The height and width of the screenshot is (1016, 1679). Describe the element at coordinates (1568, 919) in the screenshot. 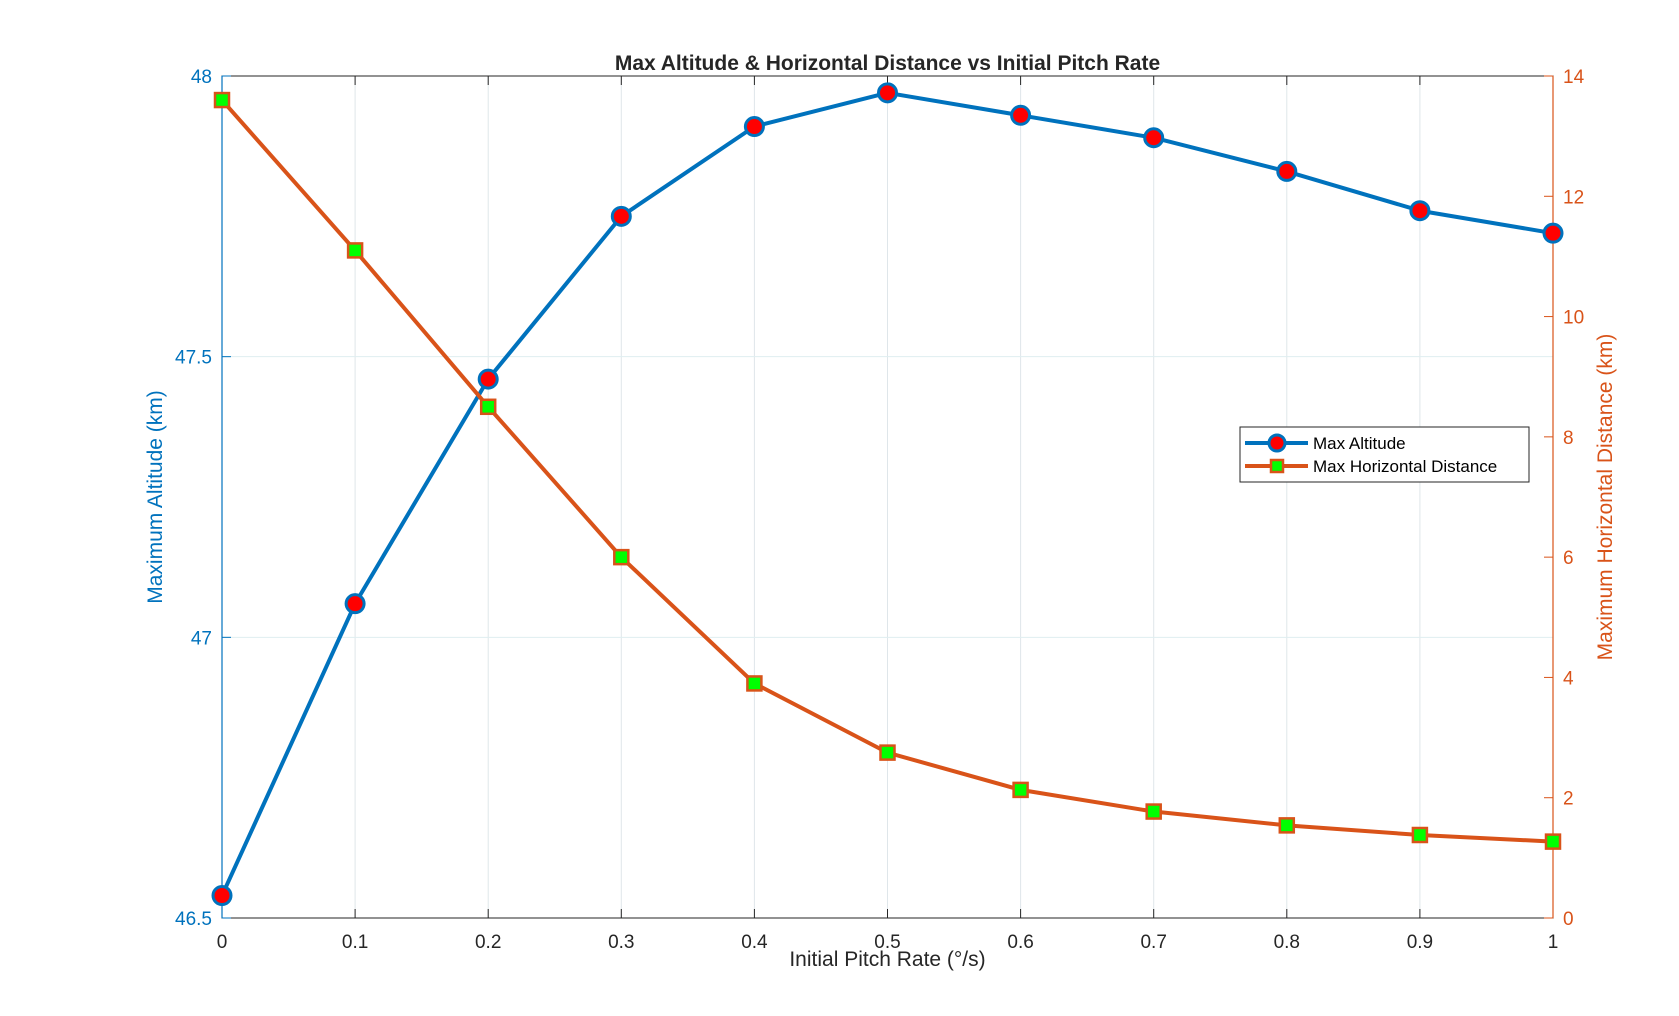

I see `y-right-tick-label: 0` at that location.